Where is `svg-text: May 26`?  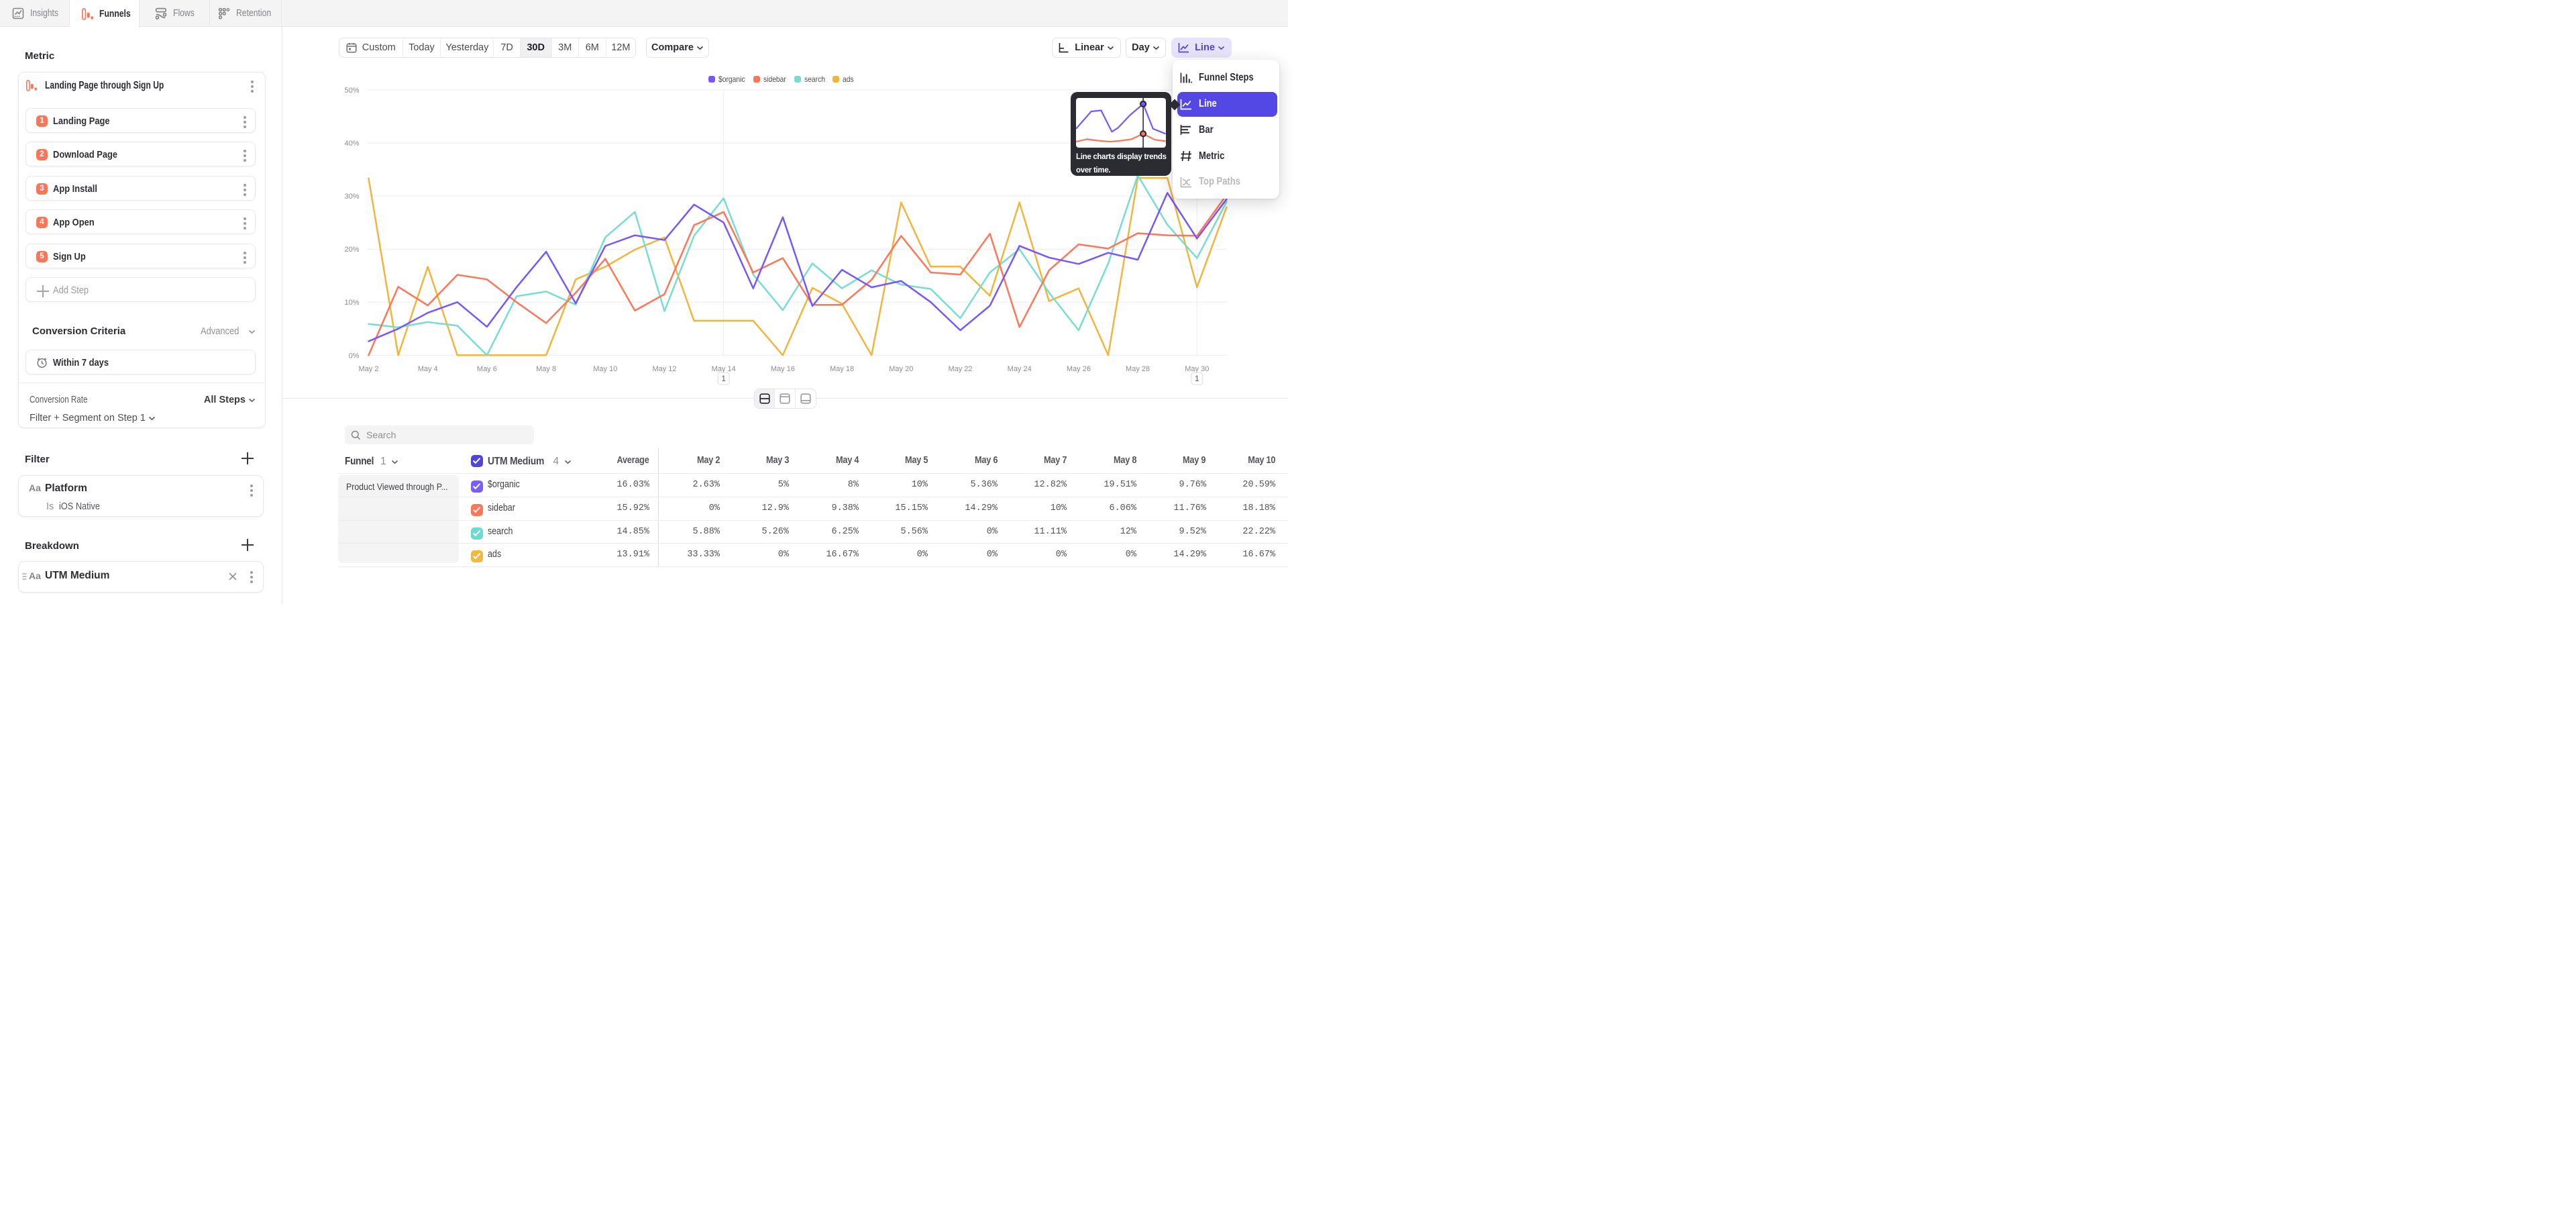
svg-text: May 26 is located at coordinates (1079, 369).